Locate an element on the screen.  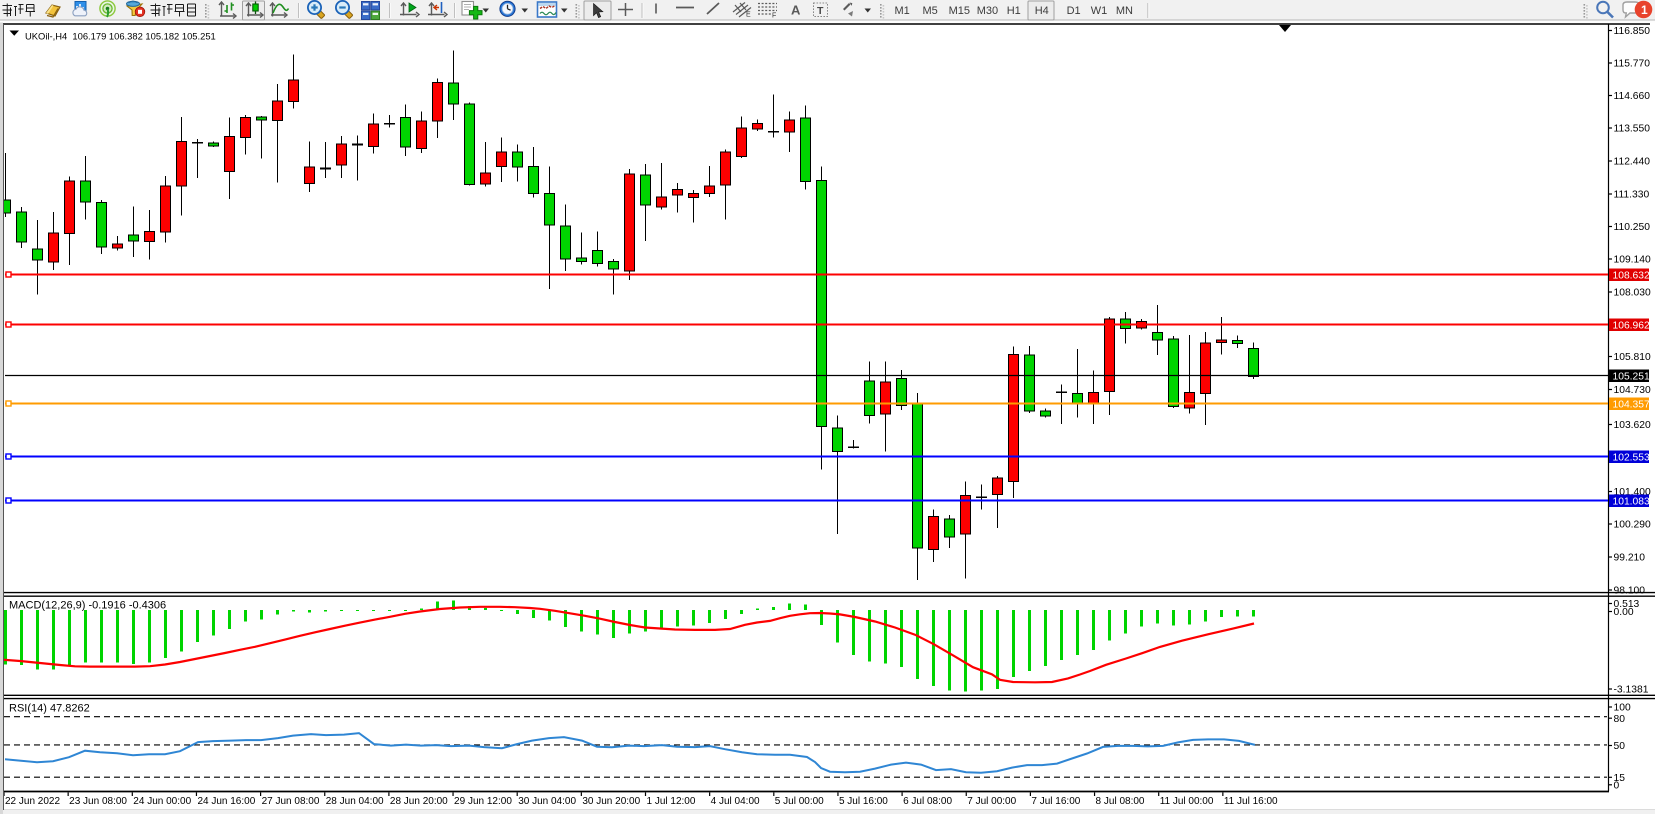
svg-text: 0.00 is located at coordinates (1624, 612).